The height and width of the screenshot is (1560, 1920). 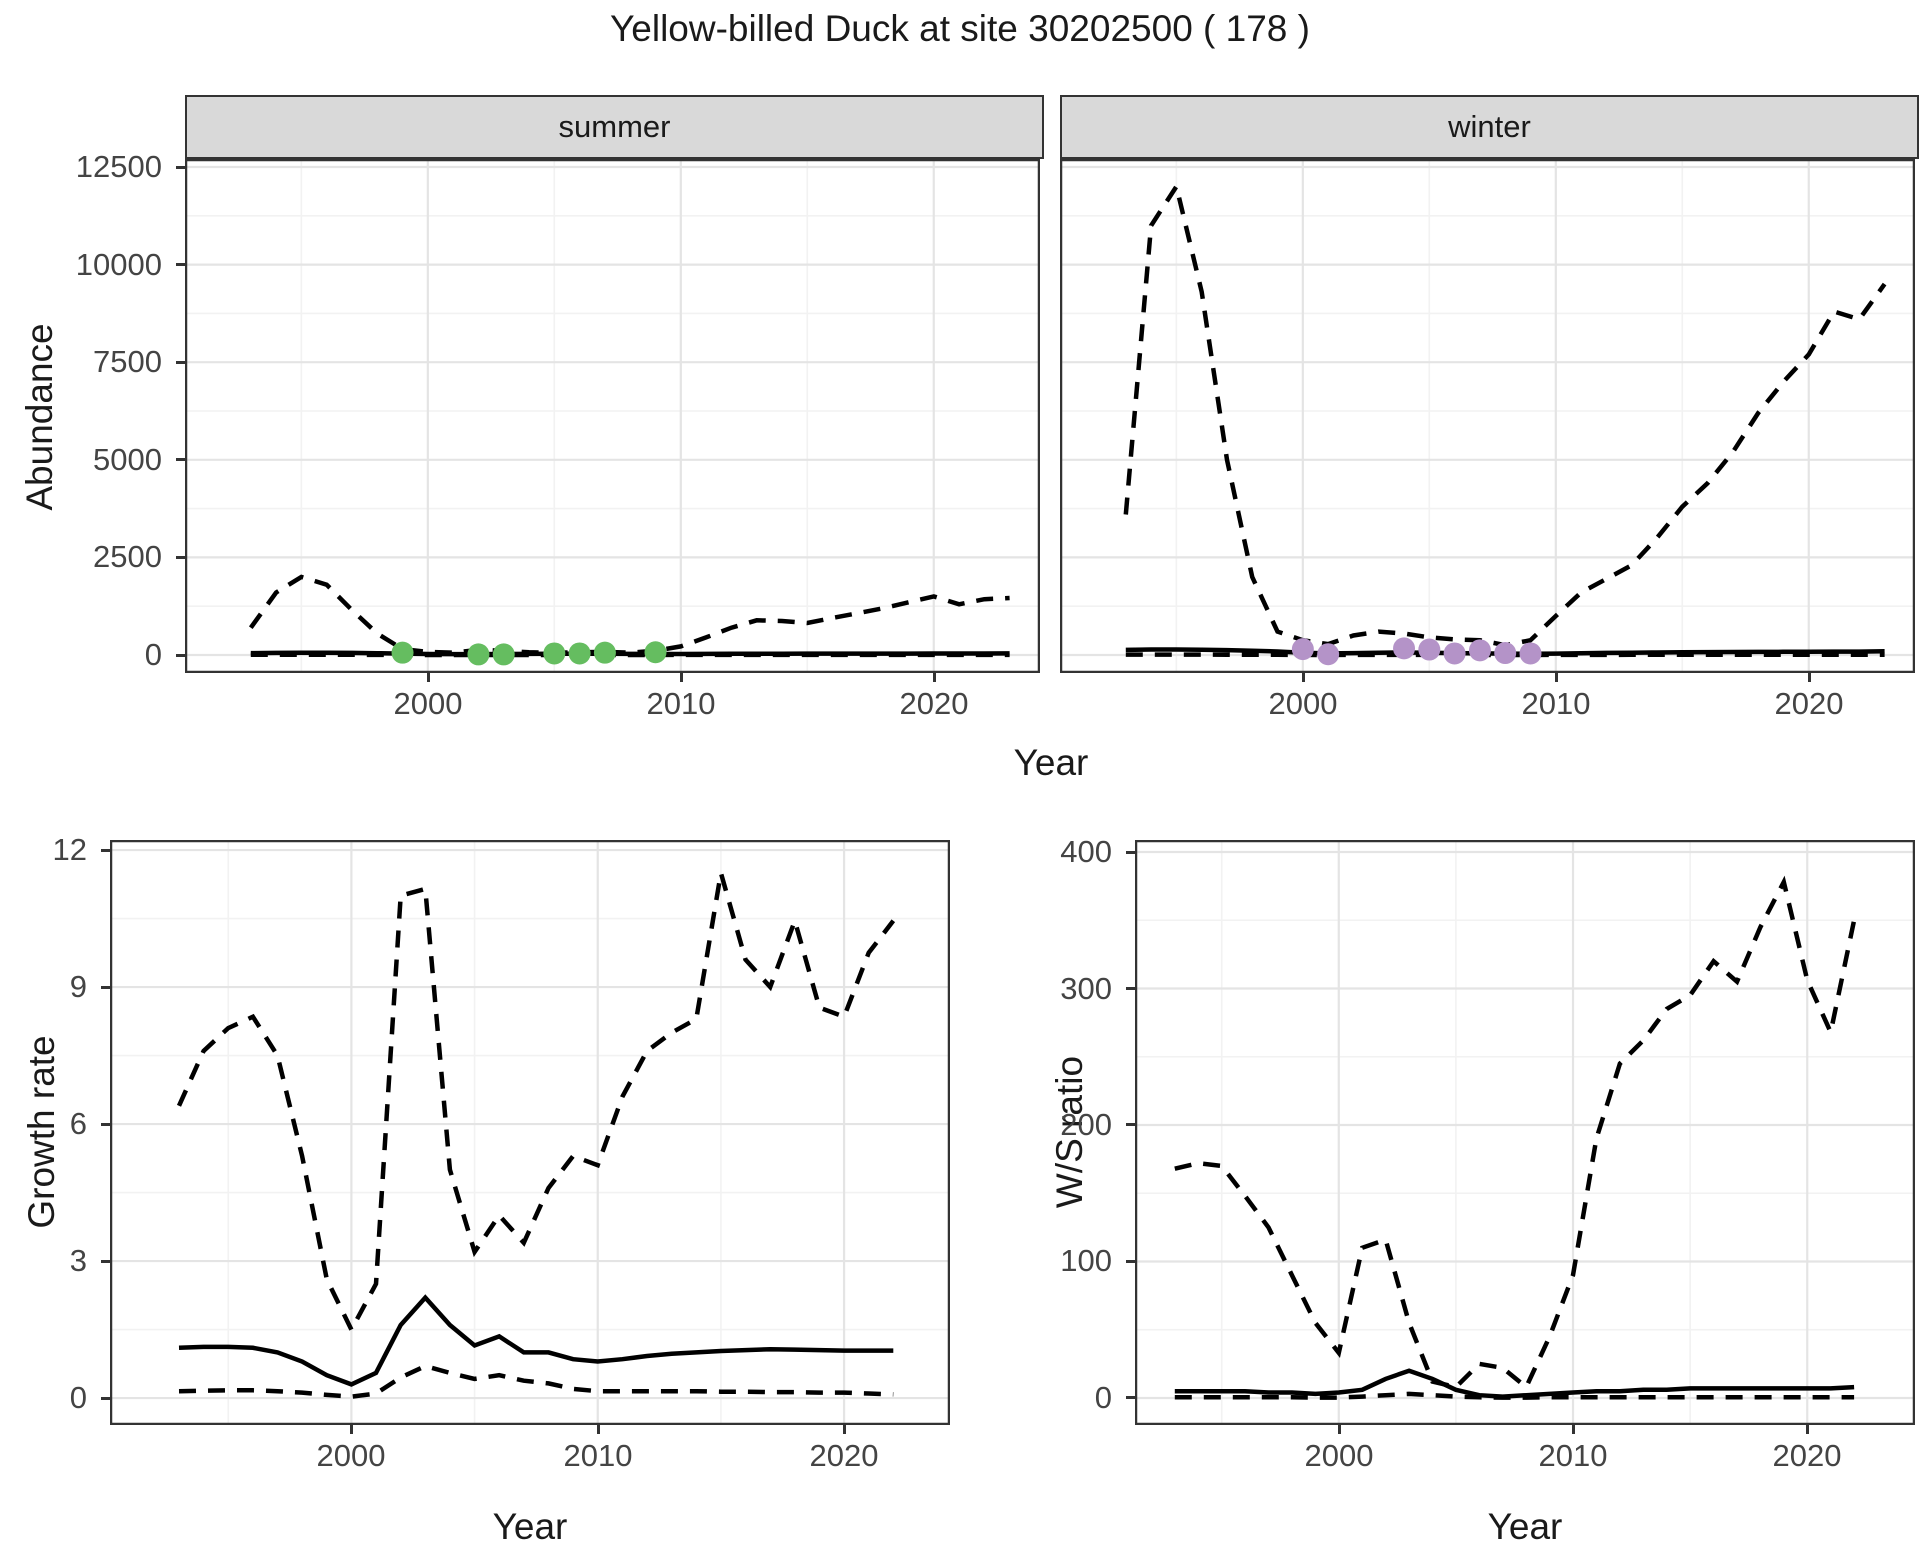 What do you see at coordinates (127, 459) in the screenshot?
I see `abundance-summer-ytick-label: 5000` at bounding box center [127, 459].